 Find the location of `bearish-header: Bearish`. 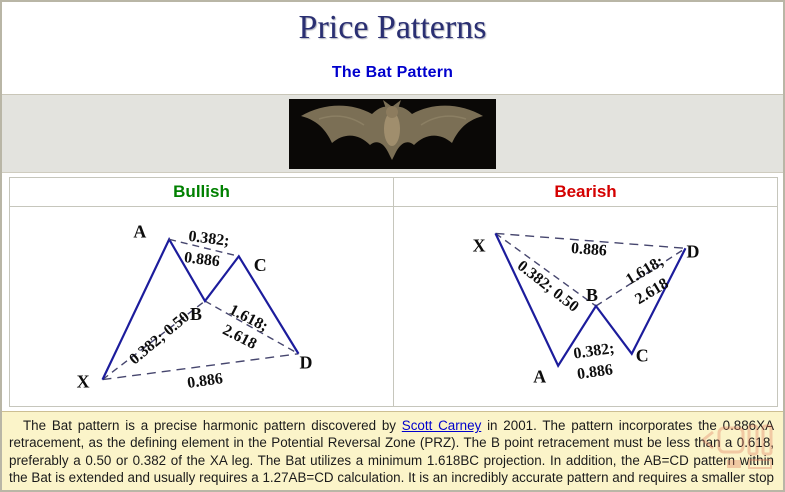

bearish-header: Bearish is located at coordinates (585, 192).